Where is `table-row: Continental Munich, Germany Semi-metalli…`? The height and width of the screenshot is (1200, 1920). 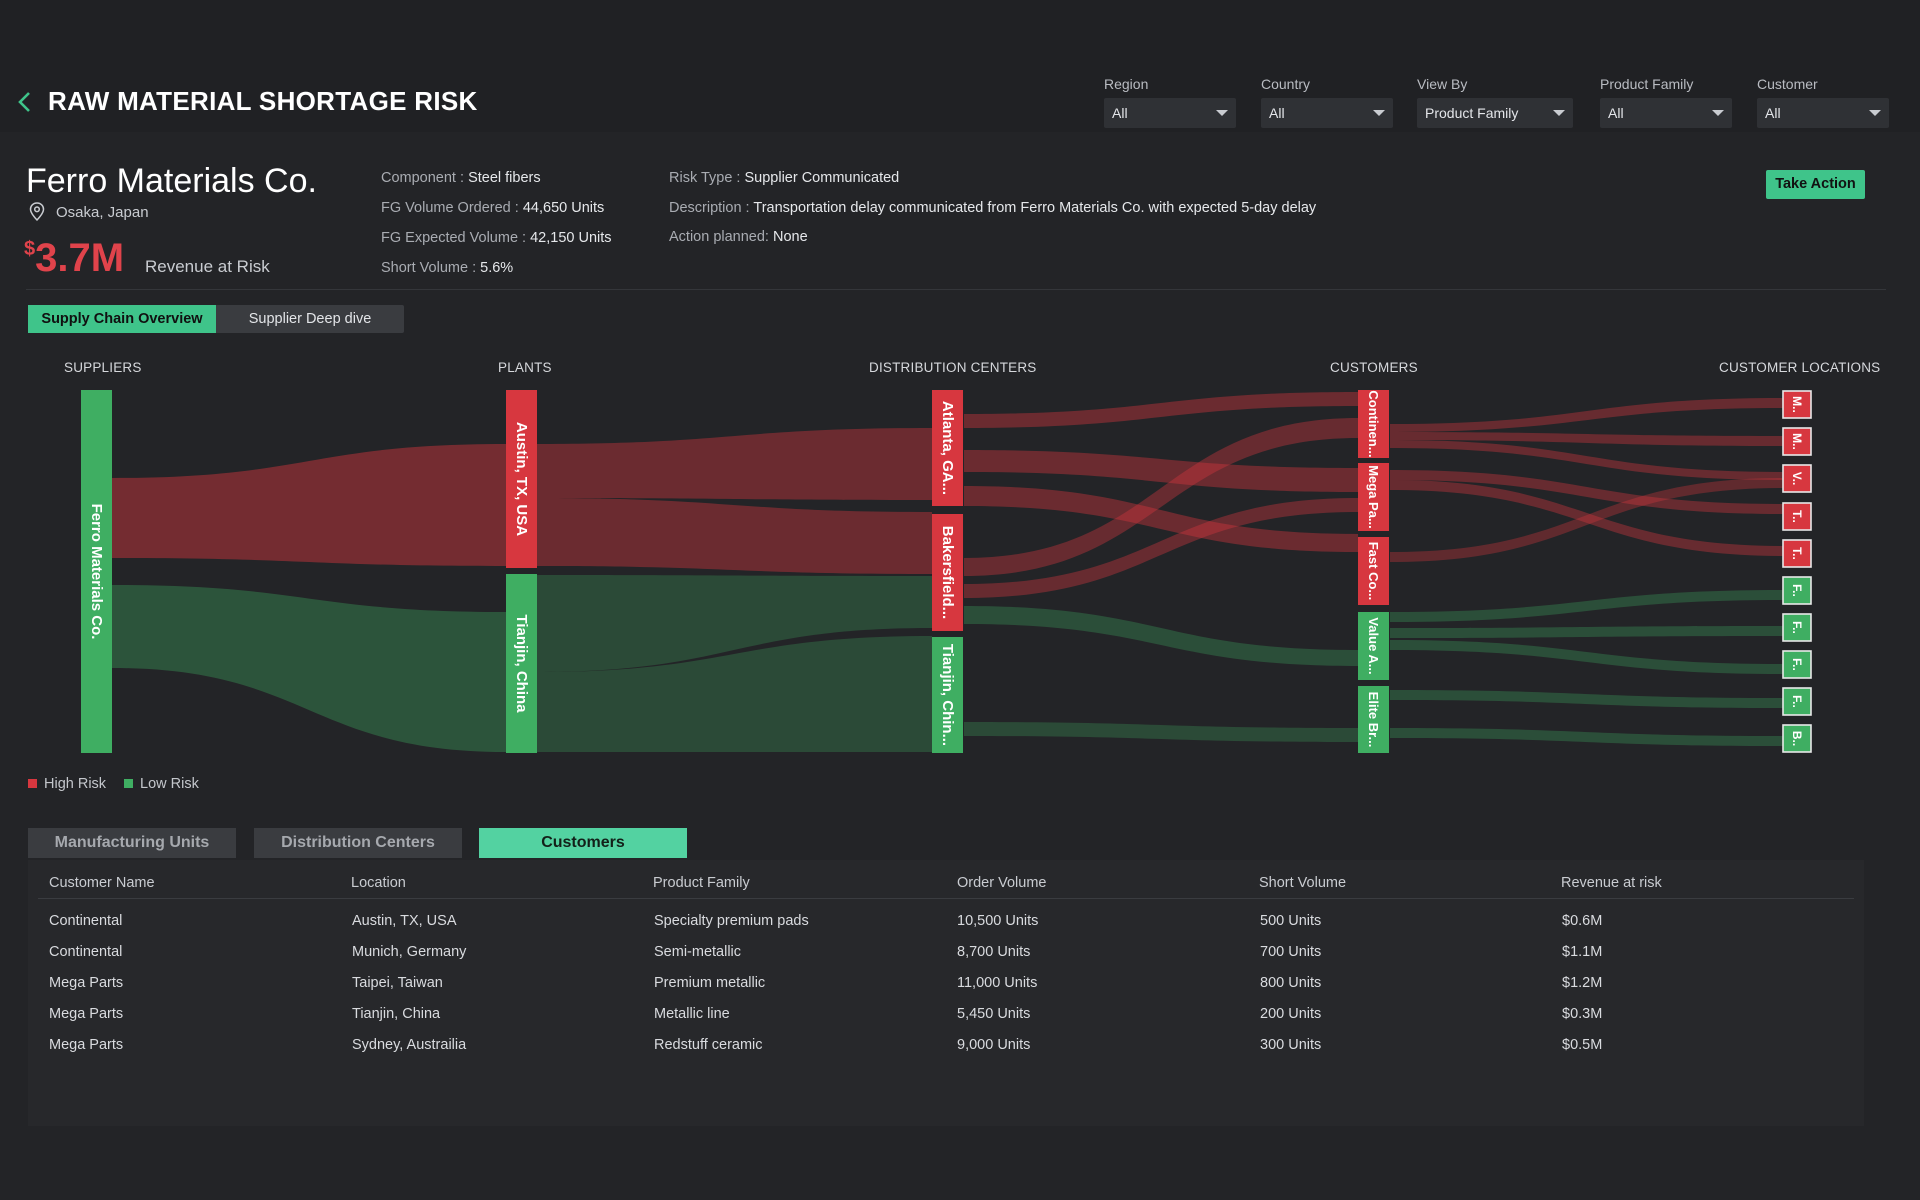
table-row: Continental Munich, Germany Semi-metalli… is located at coordinates (946, 959).